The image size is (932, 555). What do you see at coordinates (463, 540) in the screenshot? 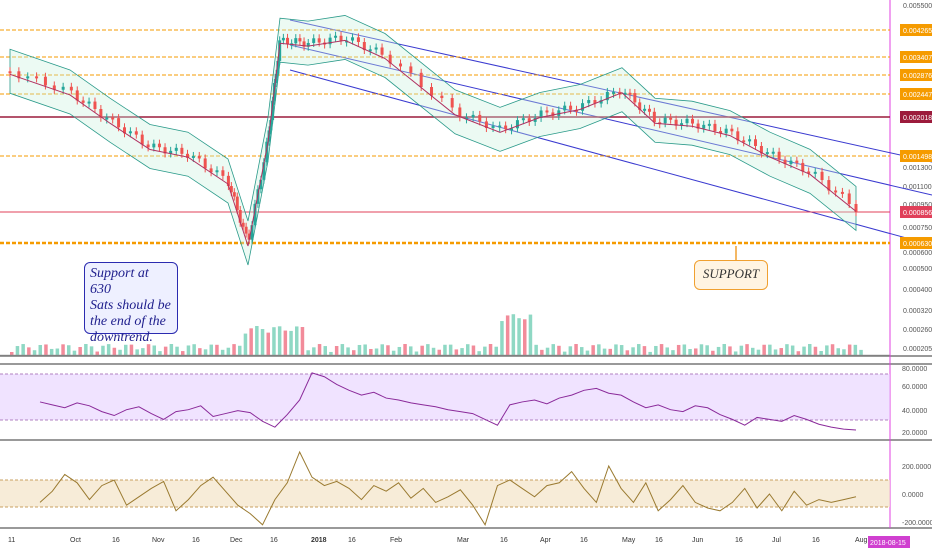
I see `time-axis-label: Mar` at bounding box center [463, 540].